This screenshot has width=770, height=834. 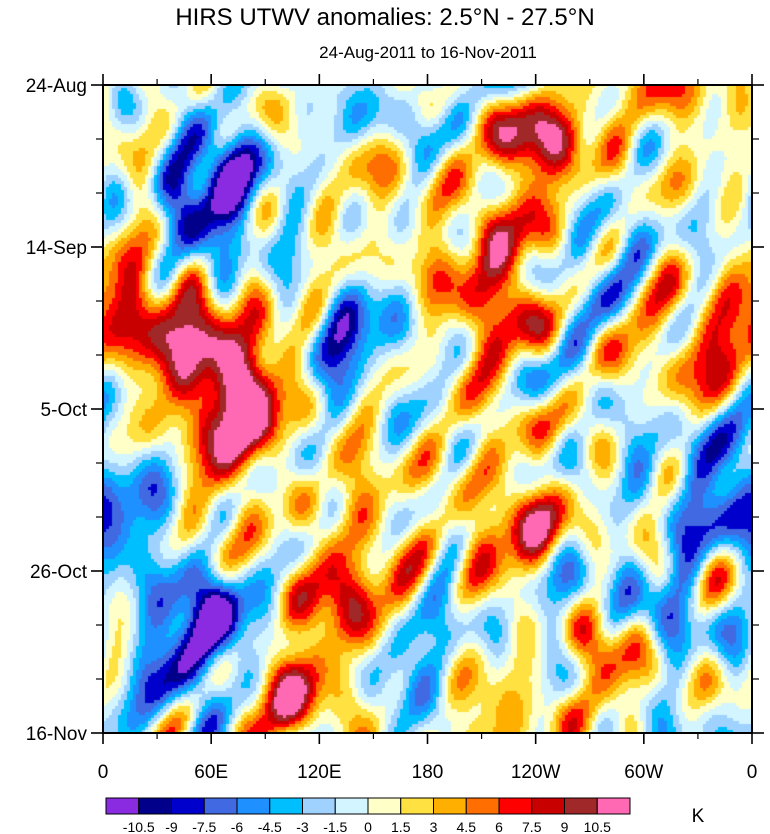 I want to click on colorbar-label: -3, so click(x=302, y=826).